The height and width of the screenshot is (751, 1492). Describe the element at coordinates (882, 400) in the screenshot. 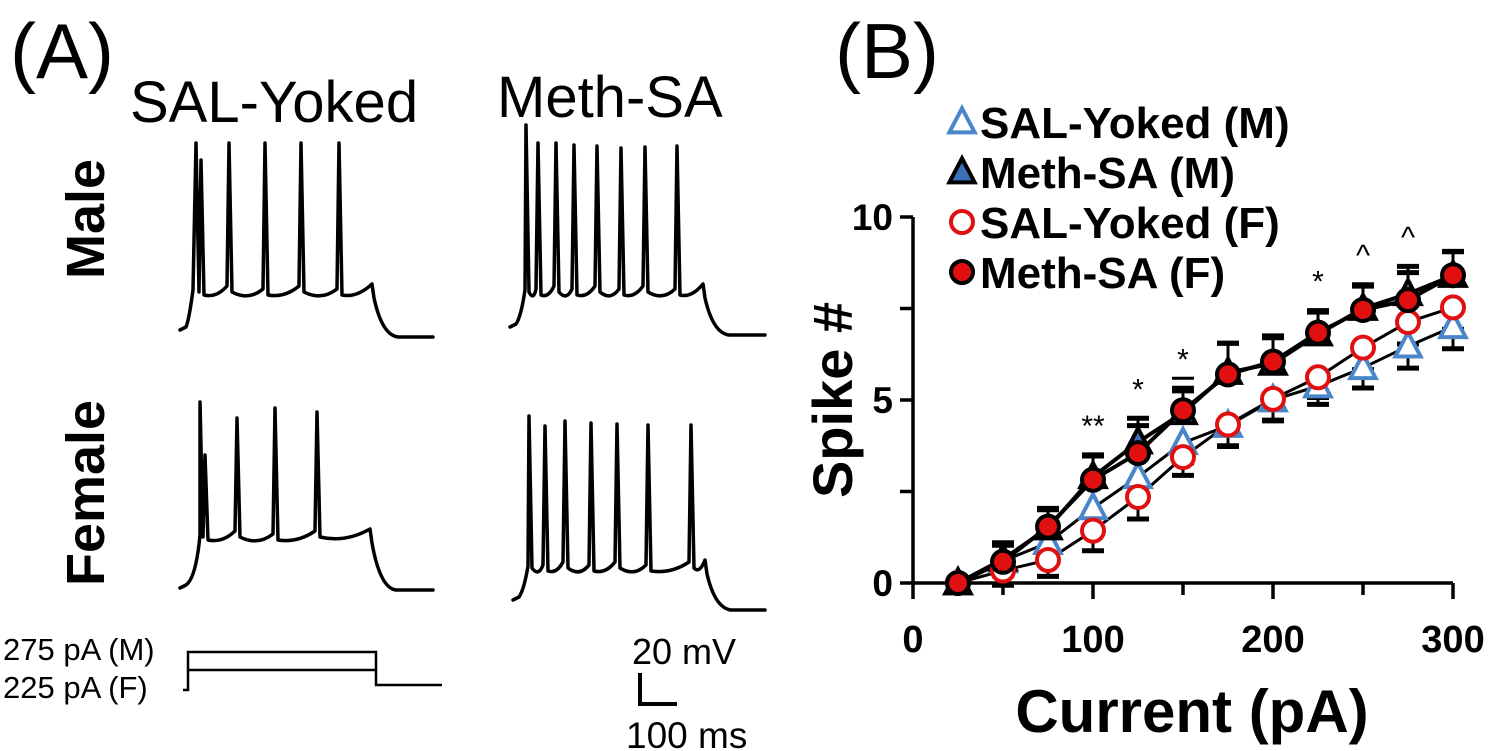

I see `y-tick-label: 5` at that location.